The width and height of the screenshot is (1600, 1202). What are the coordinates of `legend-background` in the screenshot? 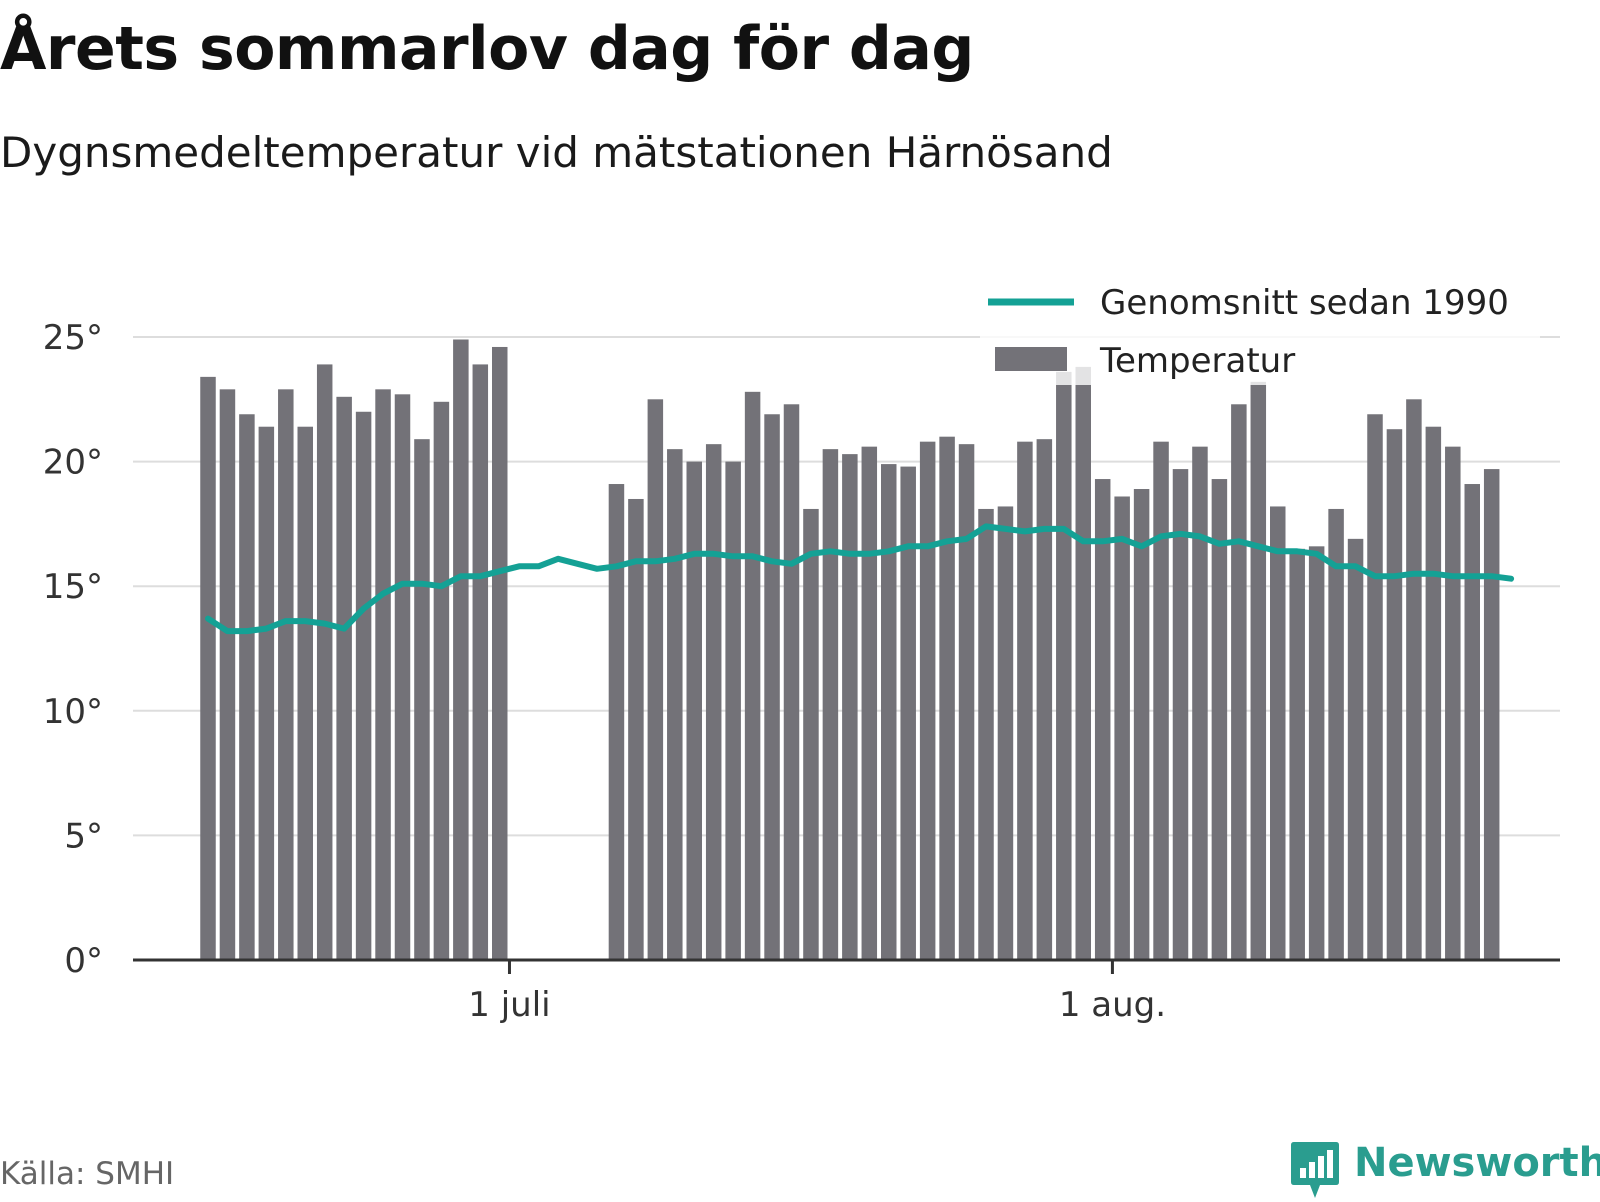 It's located at (1260, 330).